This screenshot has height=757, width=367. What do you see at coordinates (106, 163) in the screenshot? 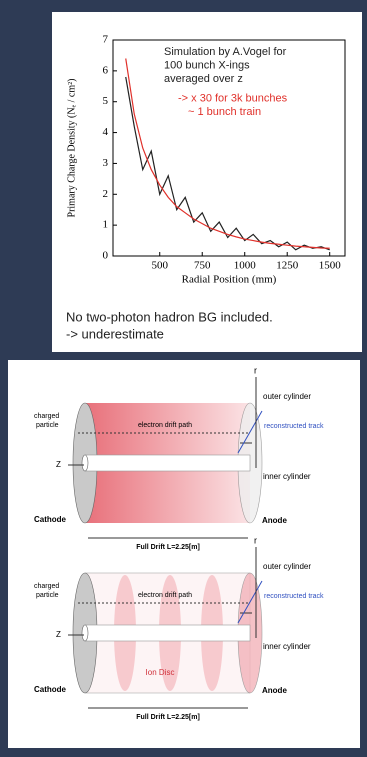
I see `y-tick-label: 3` at bounding box center [106, 163].